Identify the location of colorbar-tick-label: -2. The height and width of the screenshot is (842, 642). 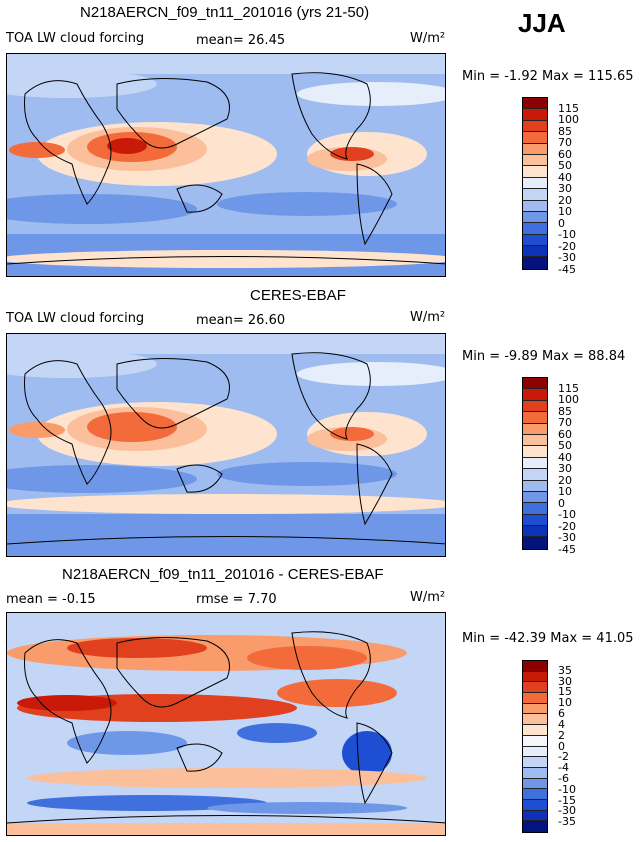
(563, 757).